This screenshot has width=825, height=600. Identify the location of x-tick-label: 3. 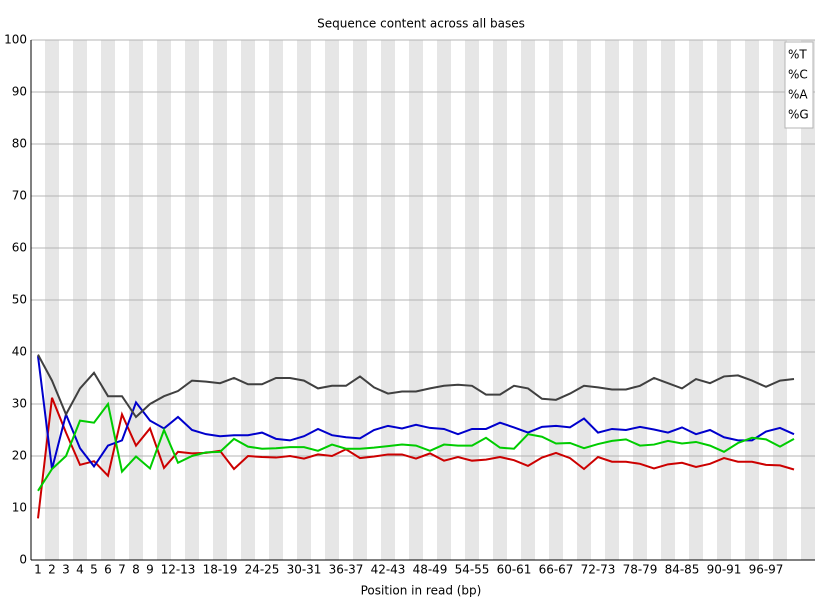
(66, 570).